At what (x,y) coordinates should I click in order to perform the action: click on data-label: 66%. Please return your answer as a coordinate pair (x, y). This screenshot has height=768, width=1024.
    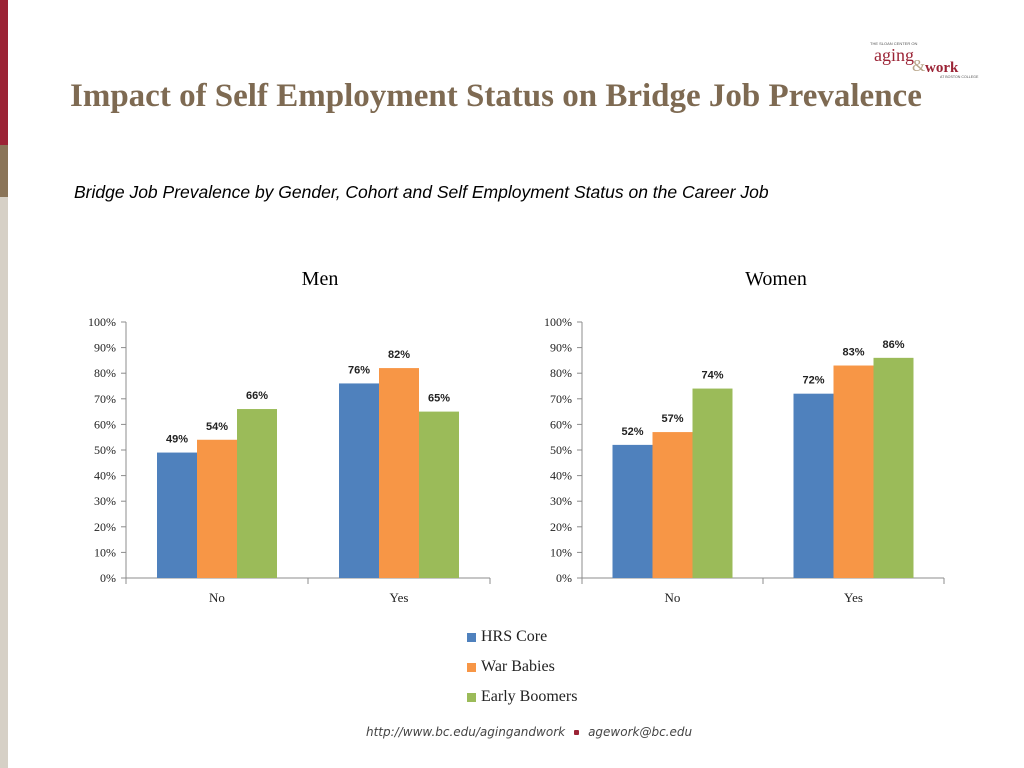
    Looking at the image, I should click on (257, 396).